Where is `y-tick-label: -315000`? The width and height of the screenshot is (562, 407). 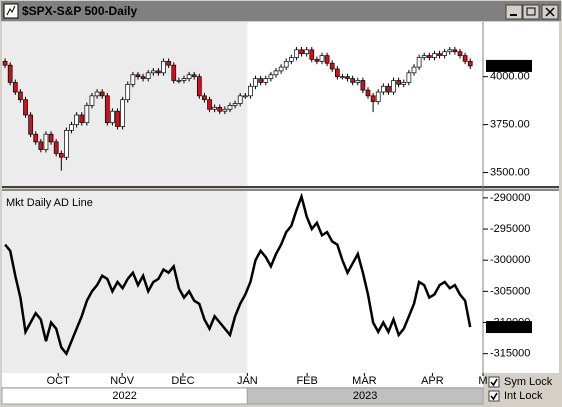 y-tick-label: -315000 is located at coordinates (510, 354).